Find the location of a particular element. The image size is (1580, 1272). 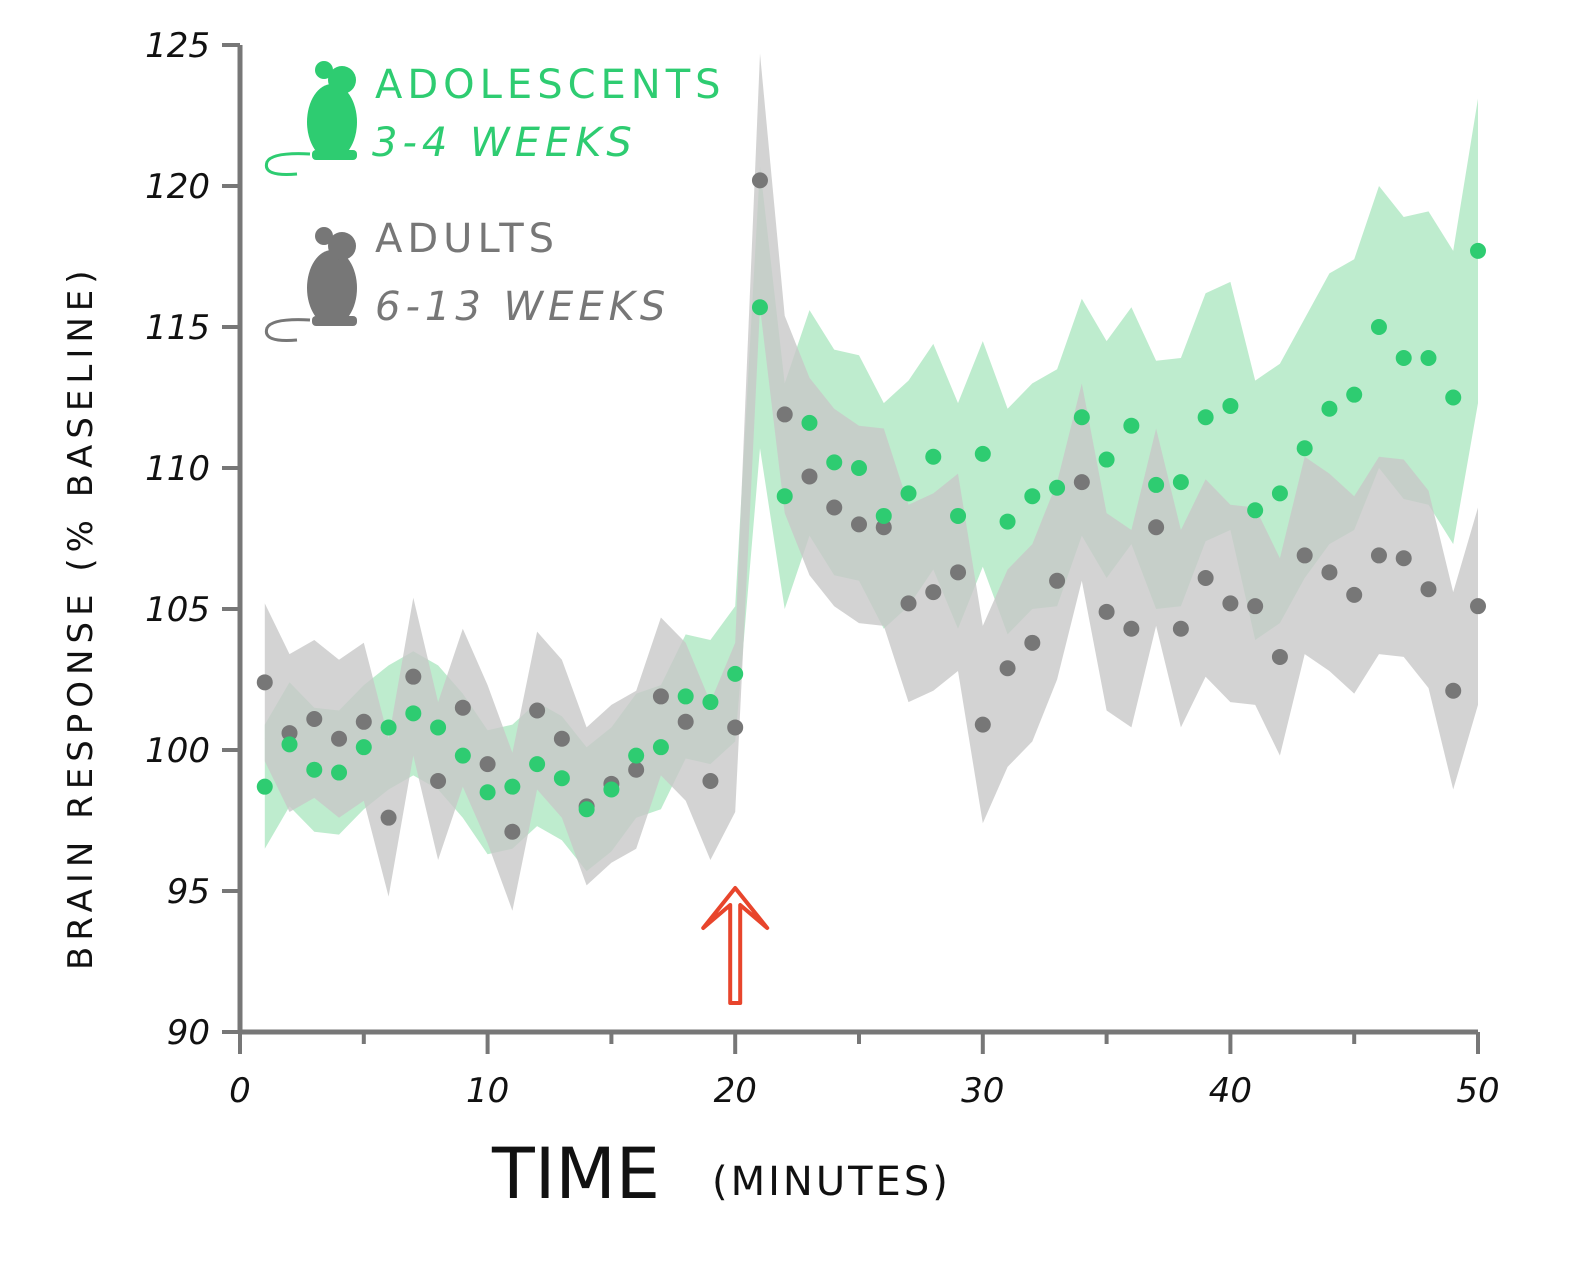

x-axis-unit: (MINUTES) is located at coordinates (831, 1182).